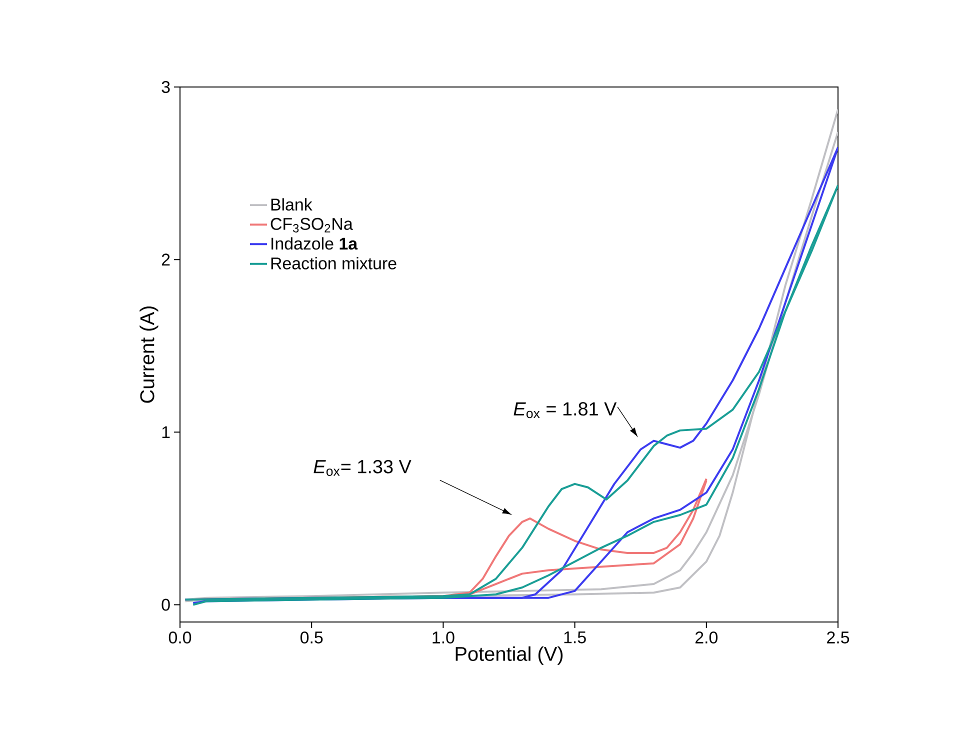  What do you see at coordinates (291, 204) in the screenshot?
I see `legend-label: Blank` at bounding box center [291, 204].